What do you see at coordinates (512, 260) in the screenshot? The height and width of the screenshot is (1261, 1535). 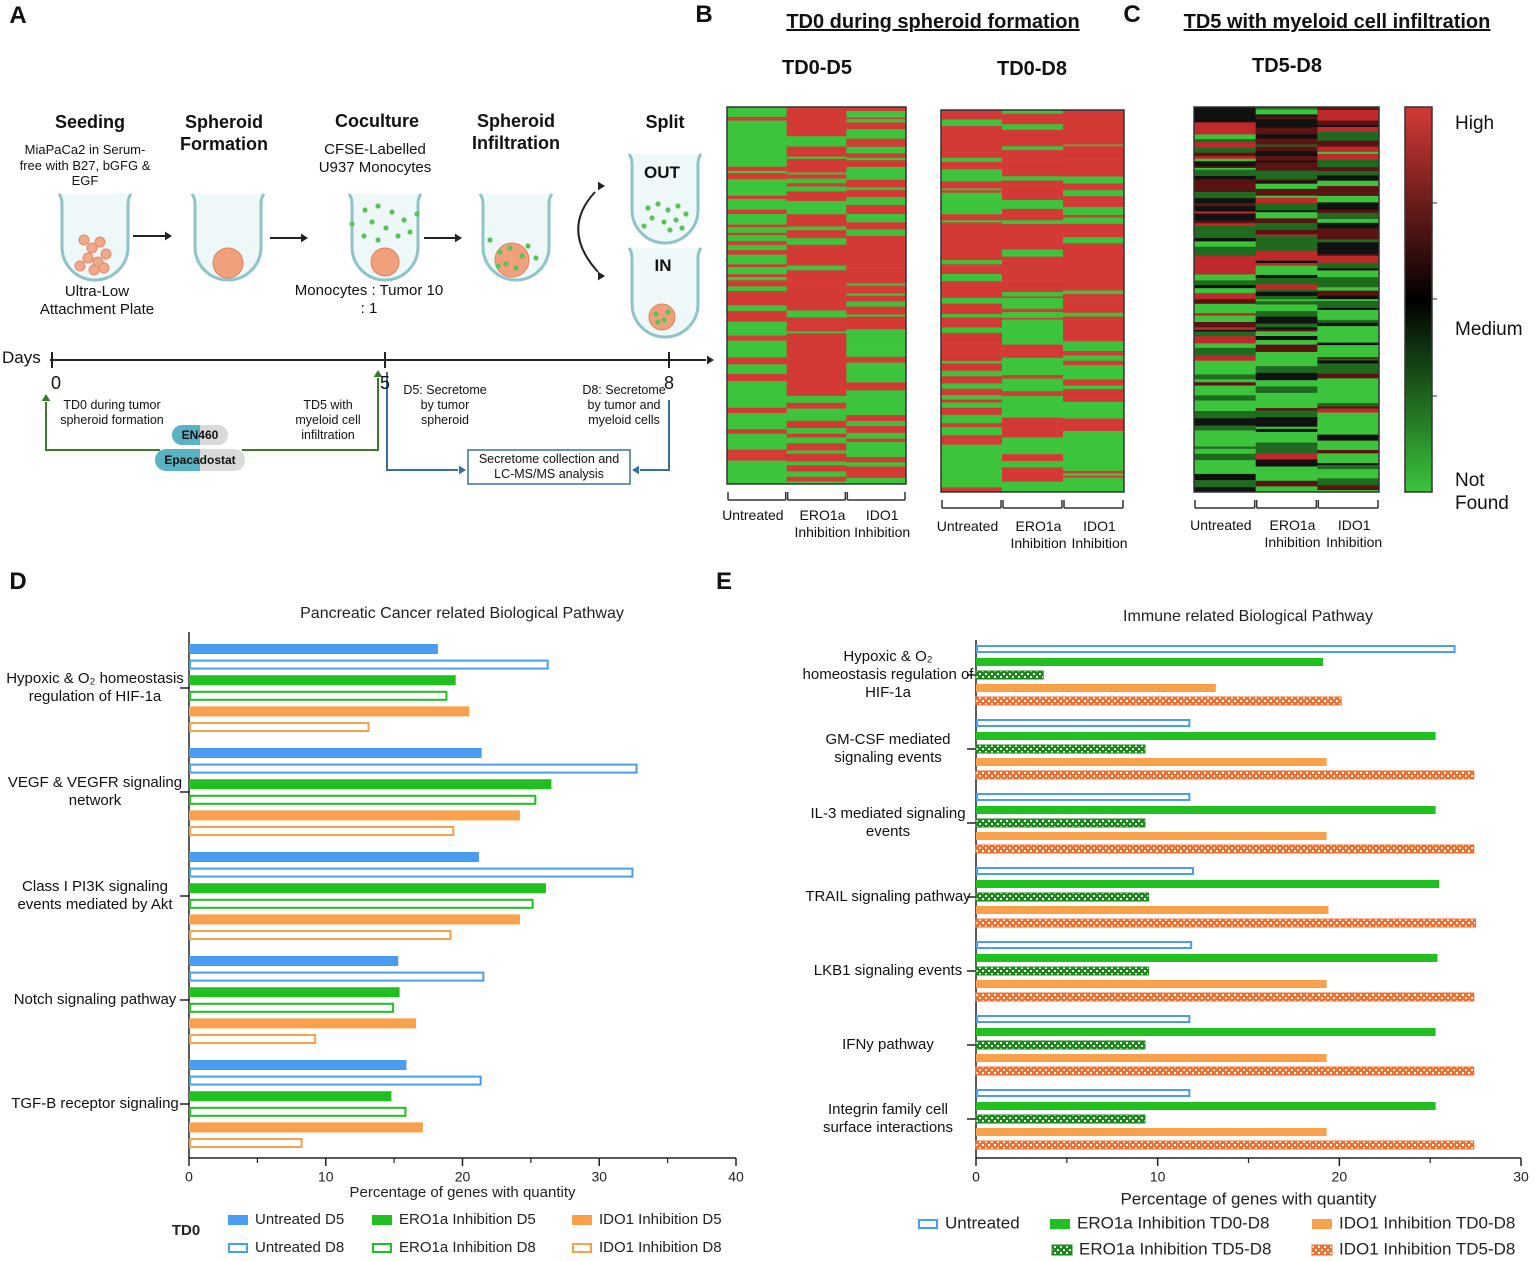 I see `spheroid` at bounding box center [512, 260].